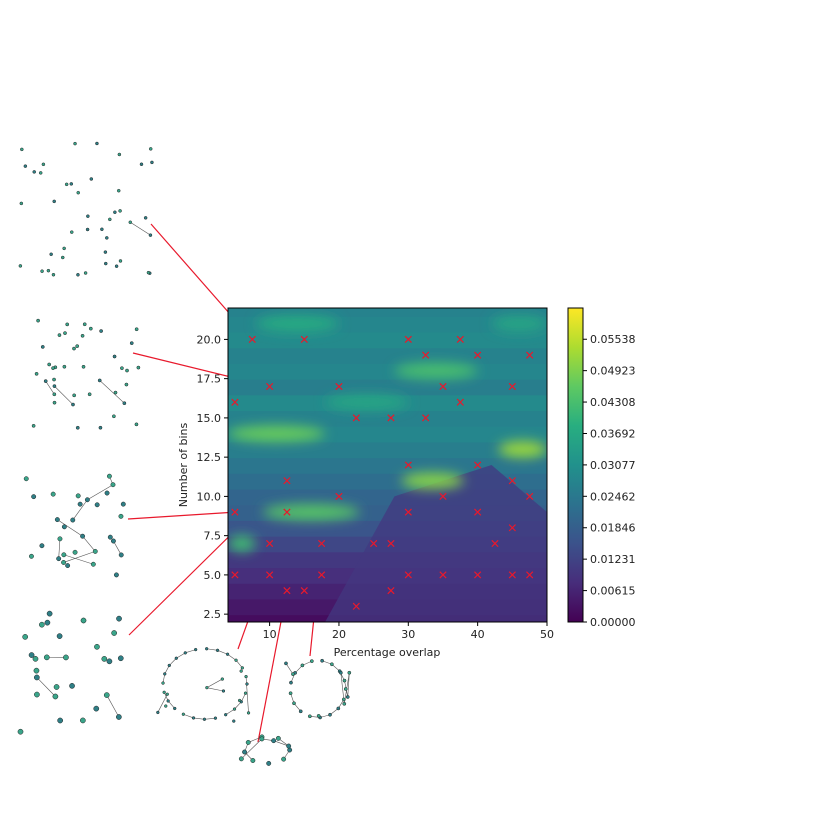  I want to click on colorbar-tick-label: 0.02462, so click(613, 496).